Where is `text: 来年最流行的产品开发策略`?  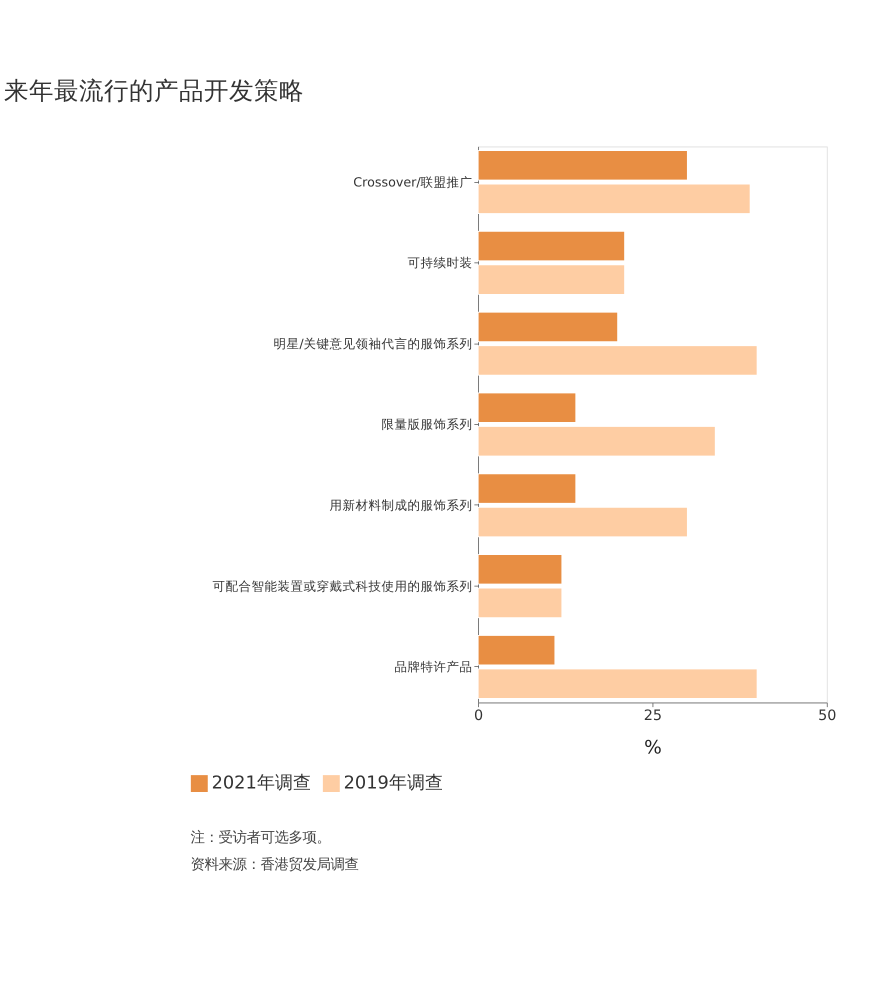 text: 来年最流行的产品开发策略 is located at coordinates (154, 91).